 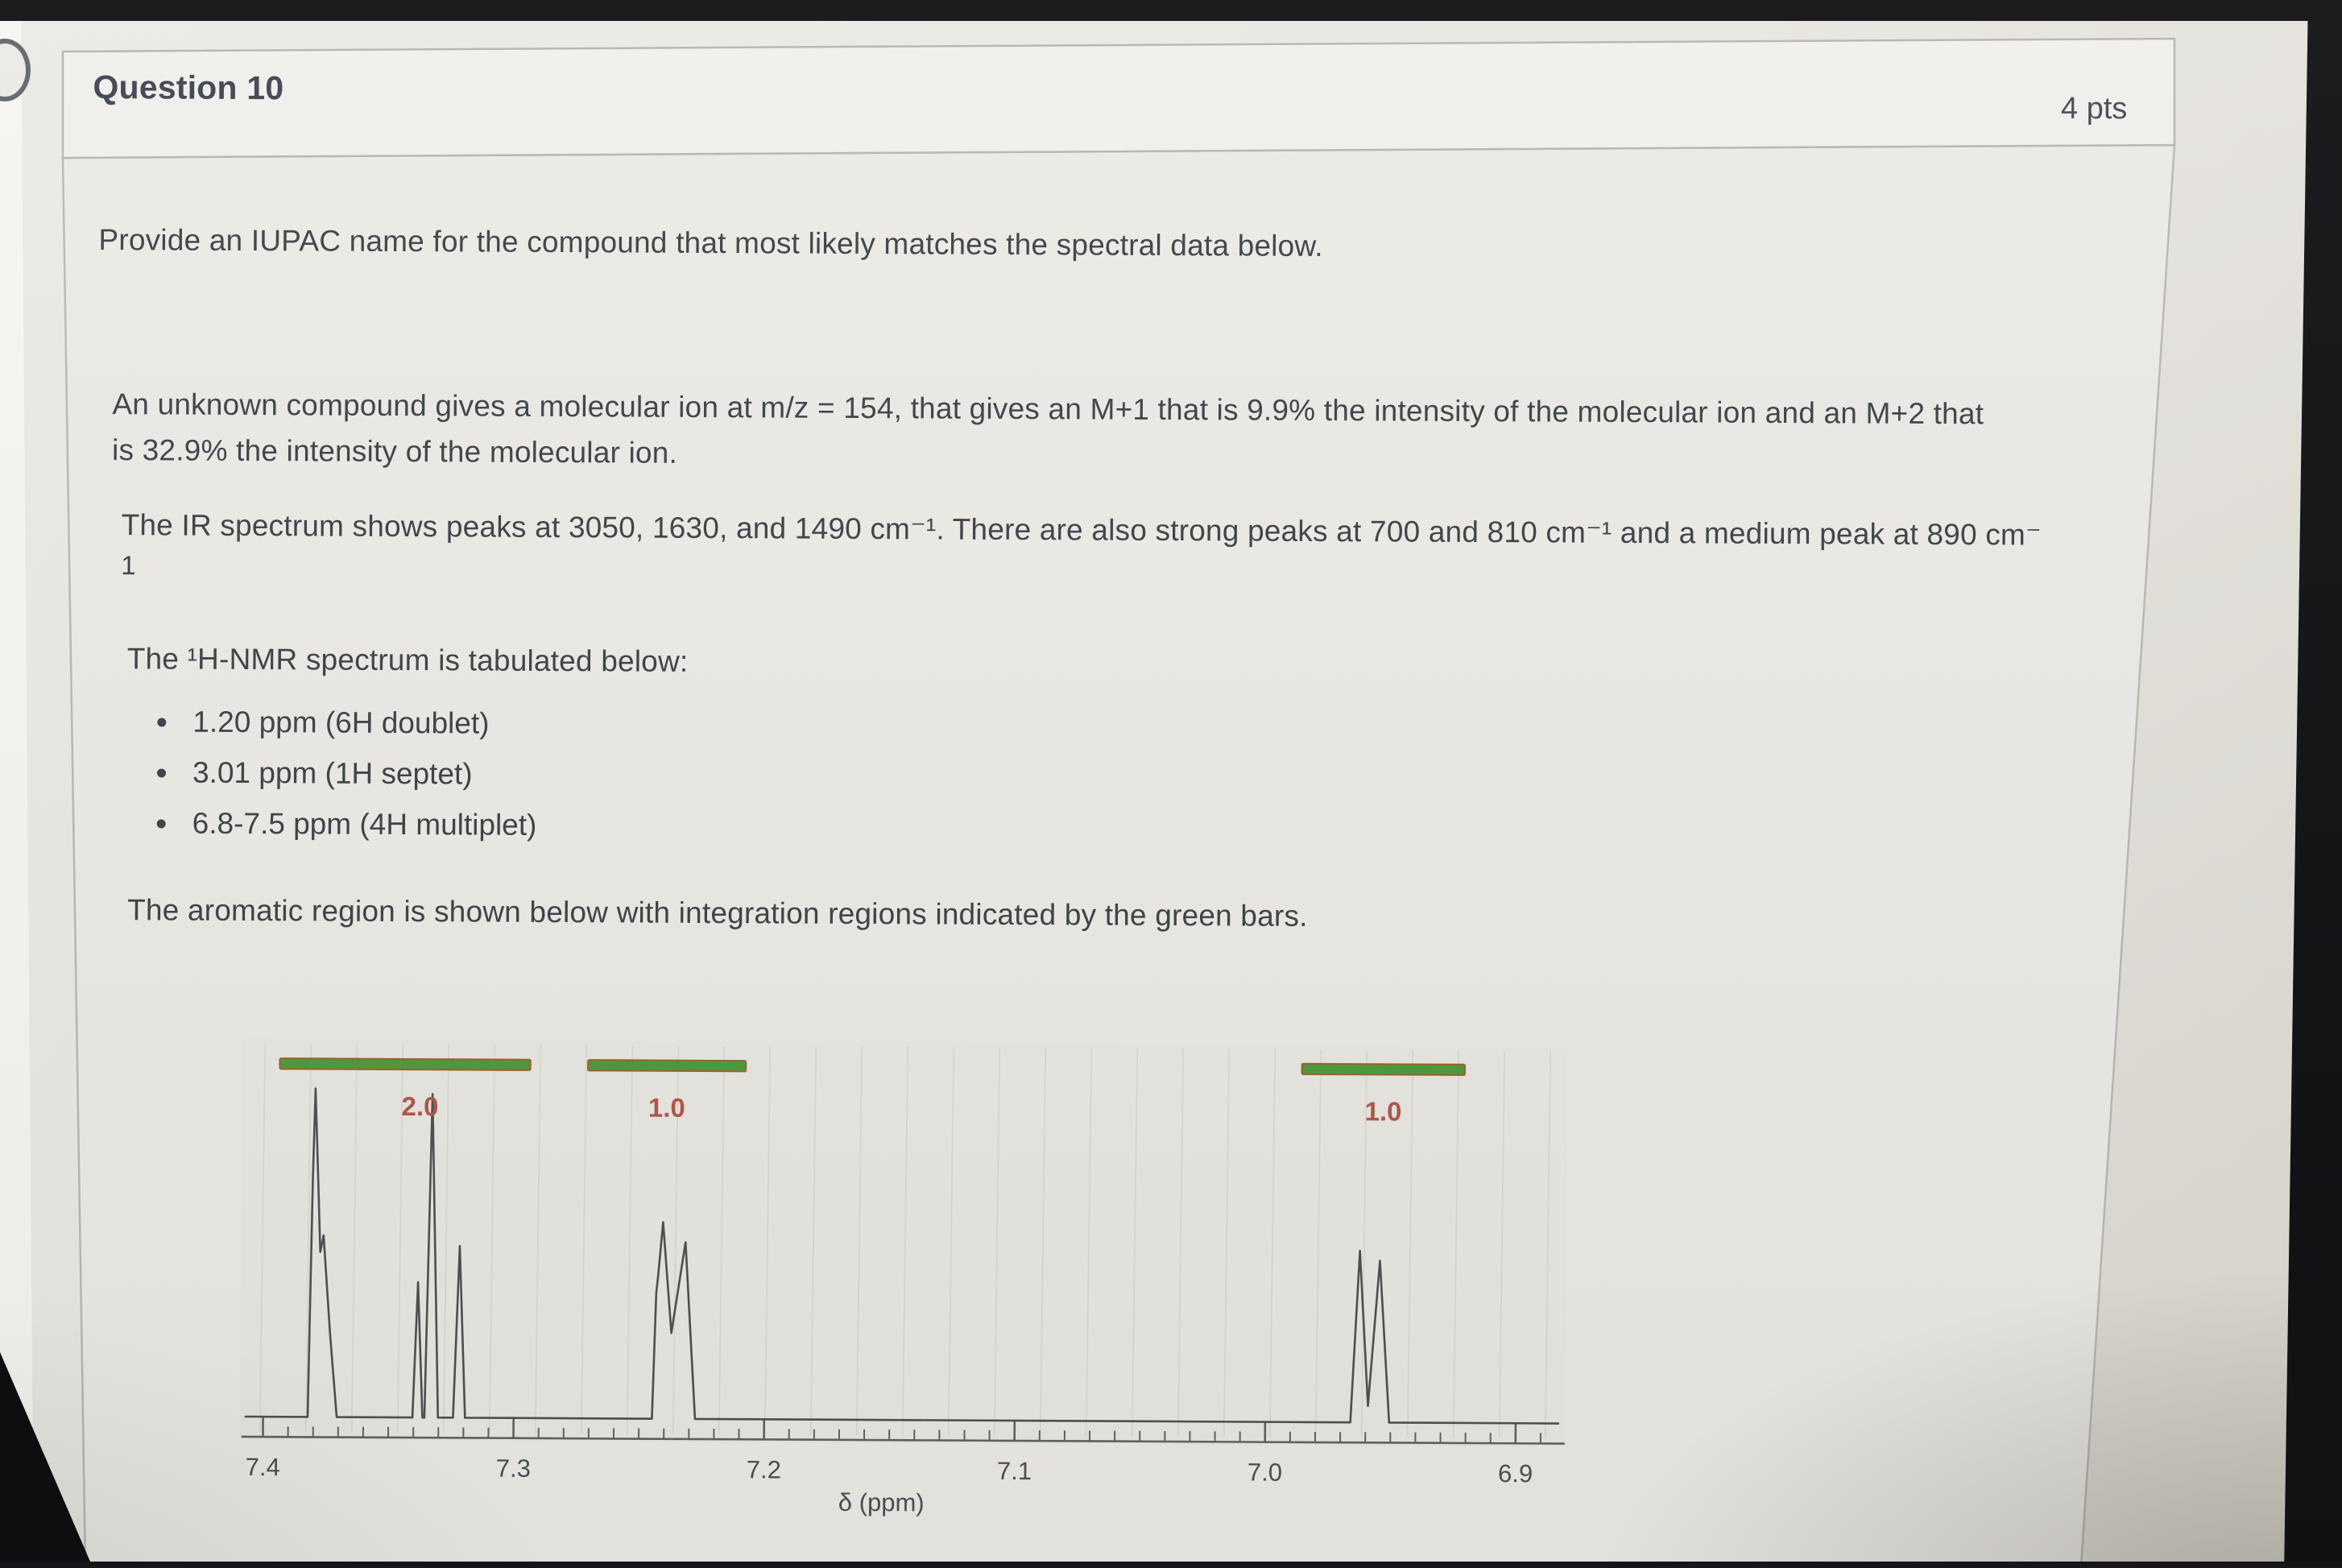 What do you see at coordinates (1015, 1471) in the screenshot?
I see `x-tick-label: 7.1` at bounding box center [1015, 1471].